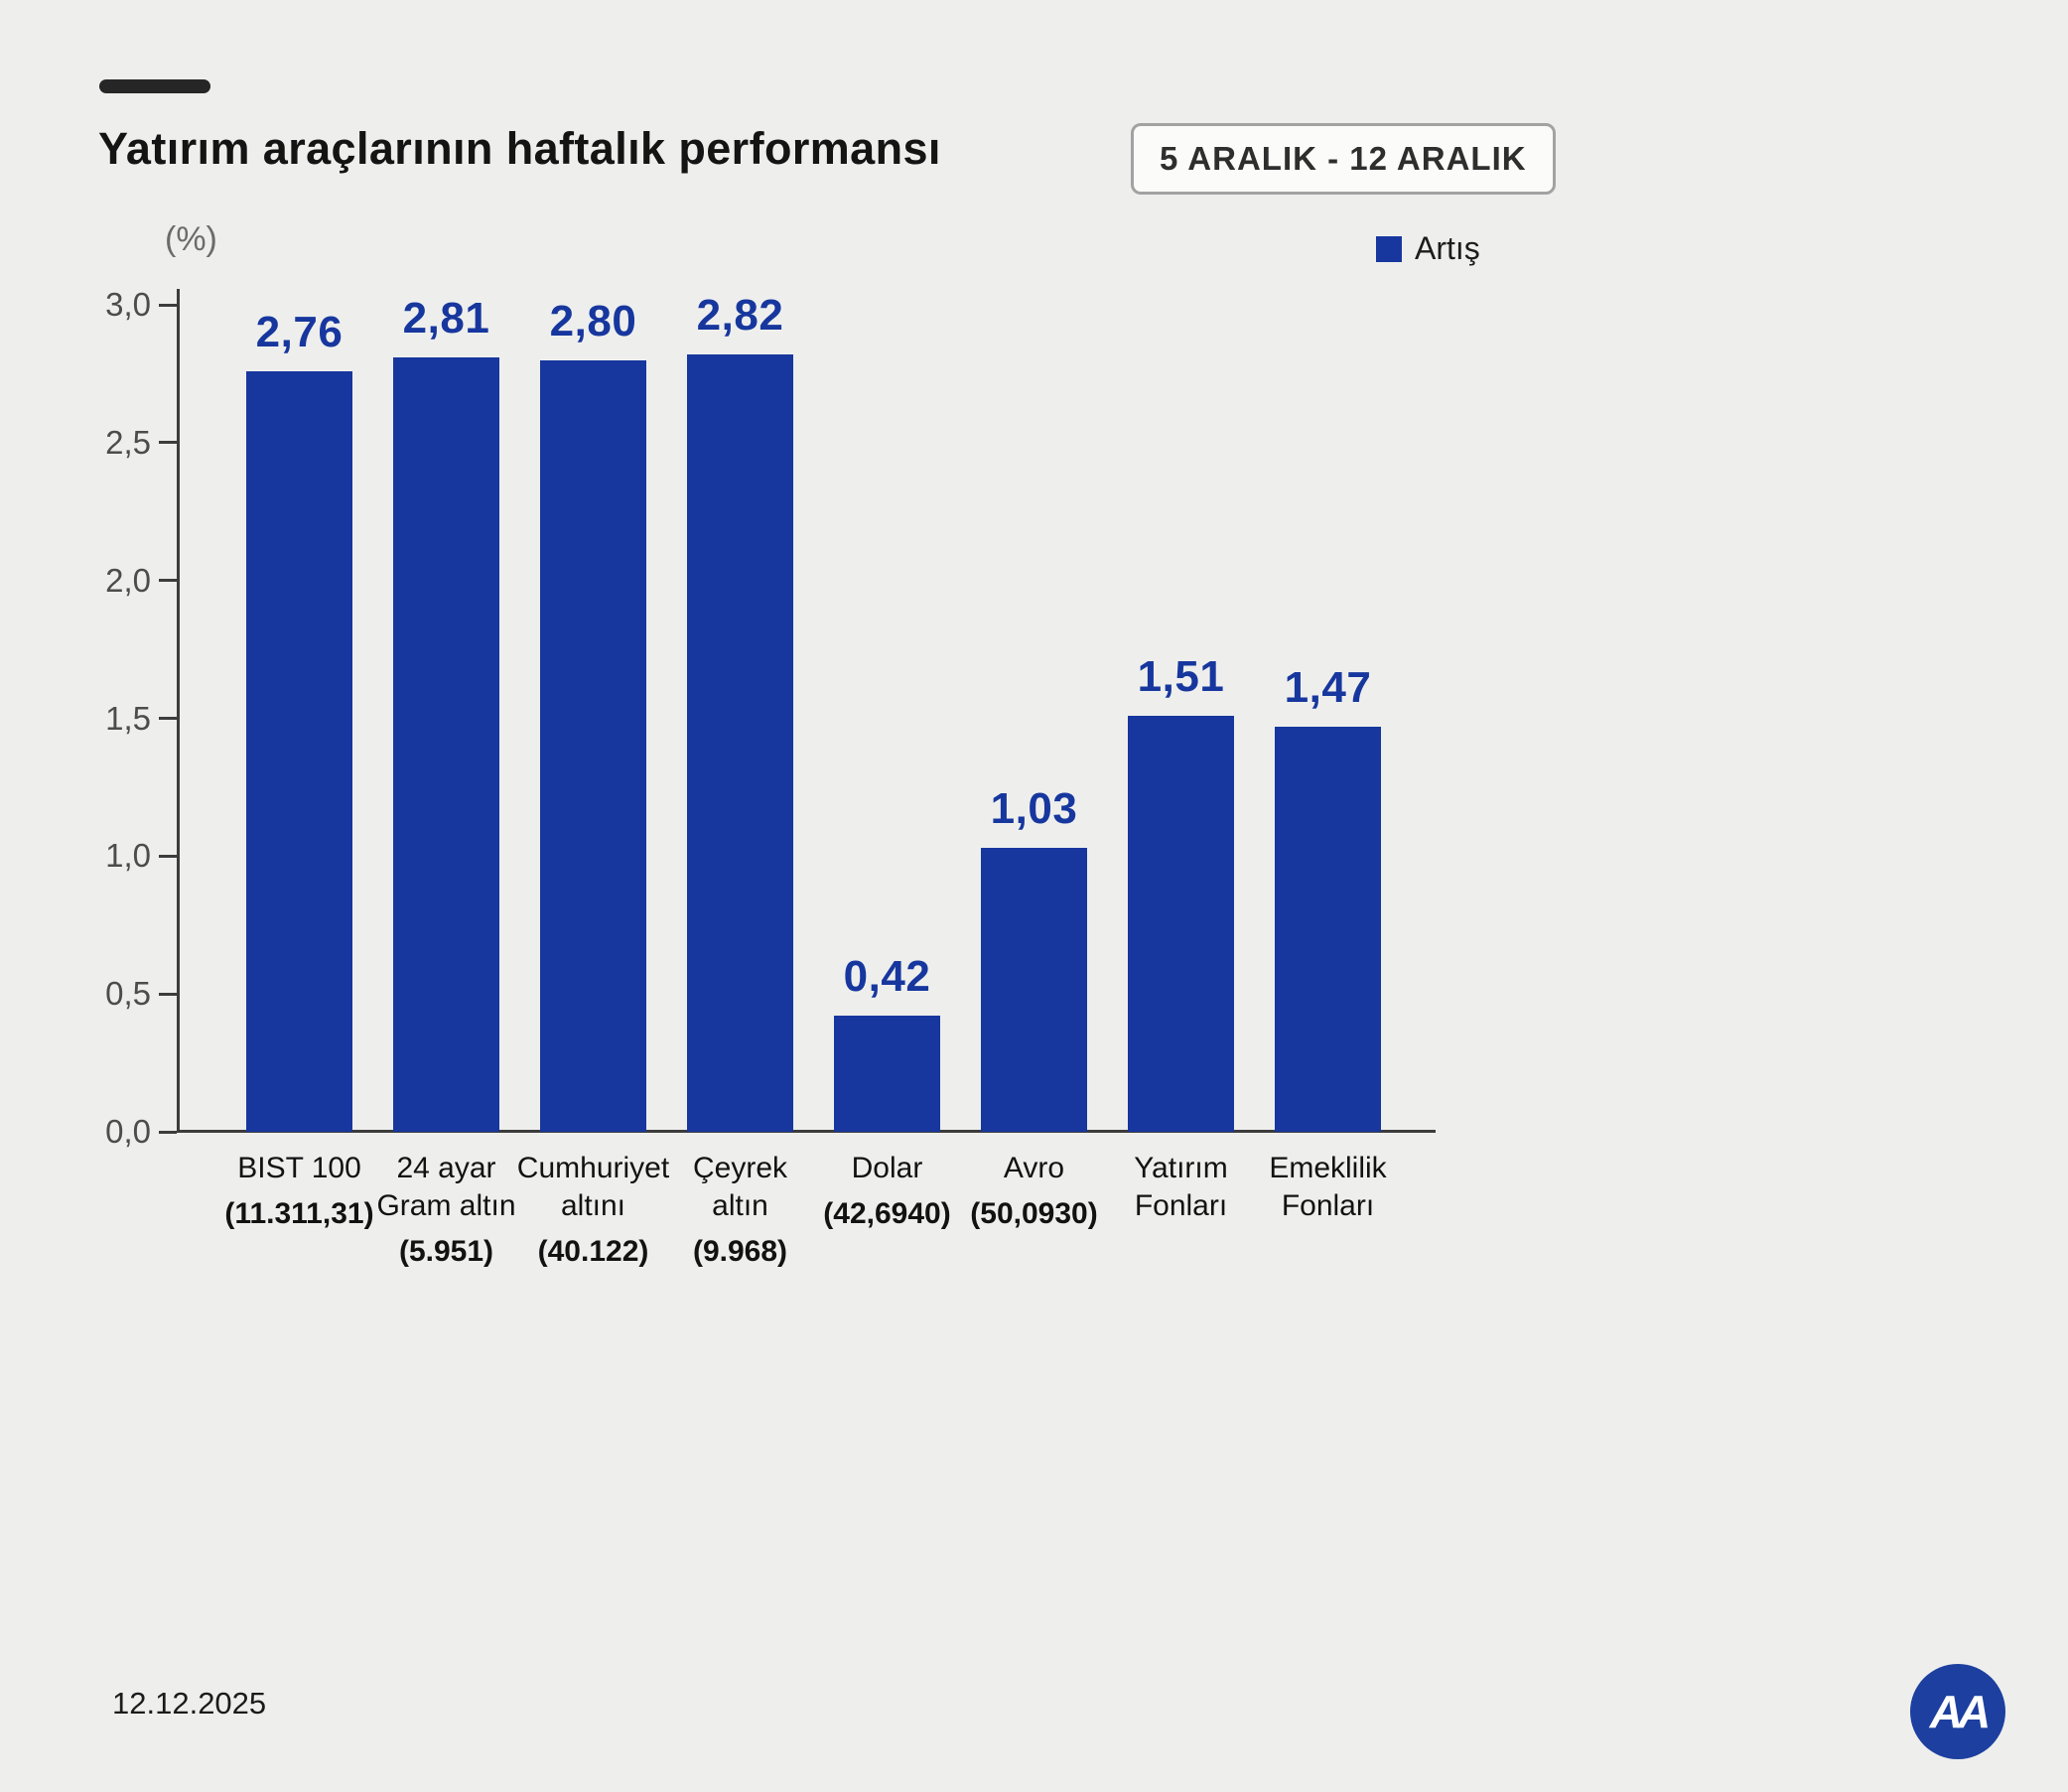 Image resolution: width=2068 pixels, height=1792 pixels. I want to click on x-axis-label: Çeyrek altın (9.968), so click(741, 1210).